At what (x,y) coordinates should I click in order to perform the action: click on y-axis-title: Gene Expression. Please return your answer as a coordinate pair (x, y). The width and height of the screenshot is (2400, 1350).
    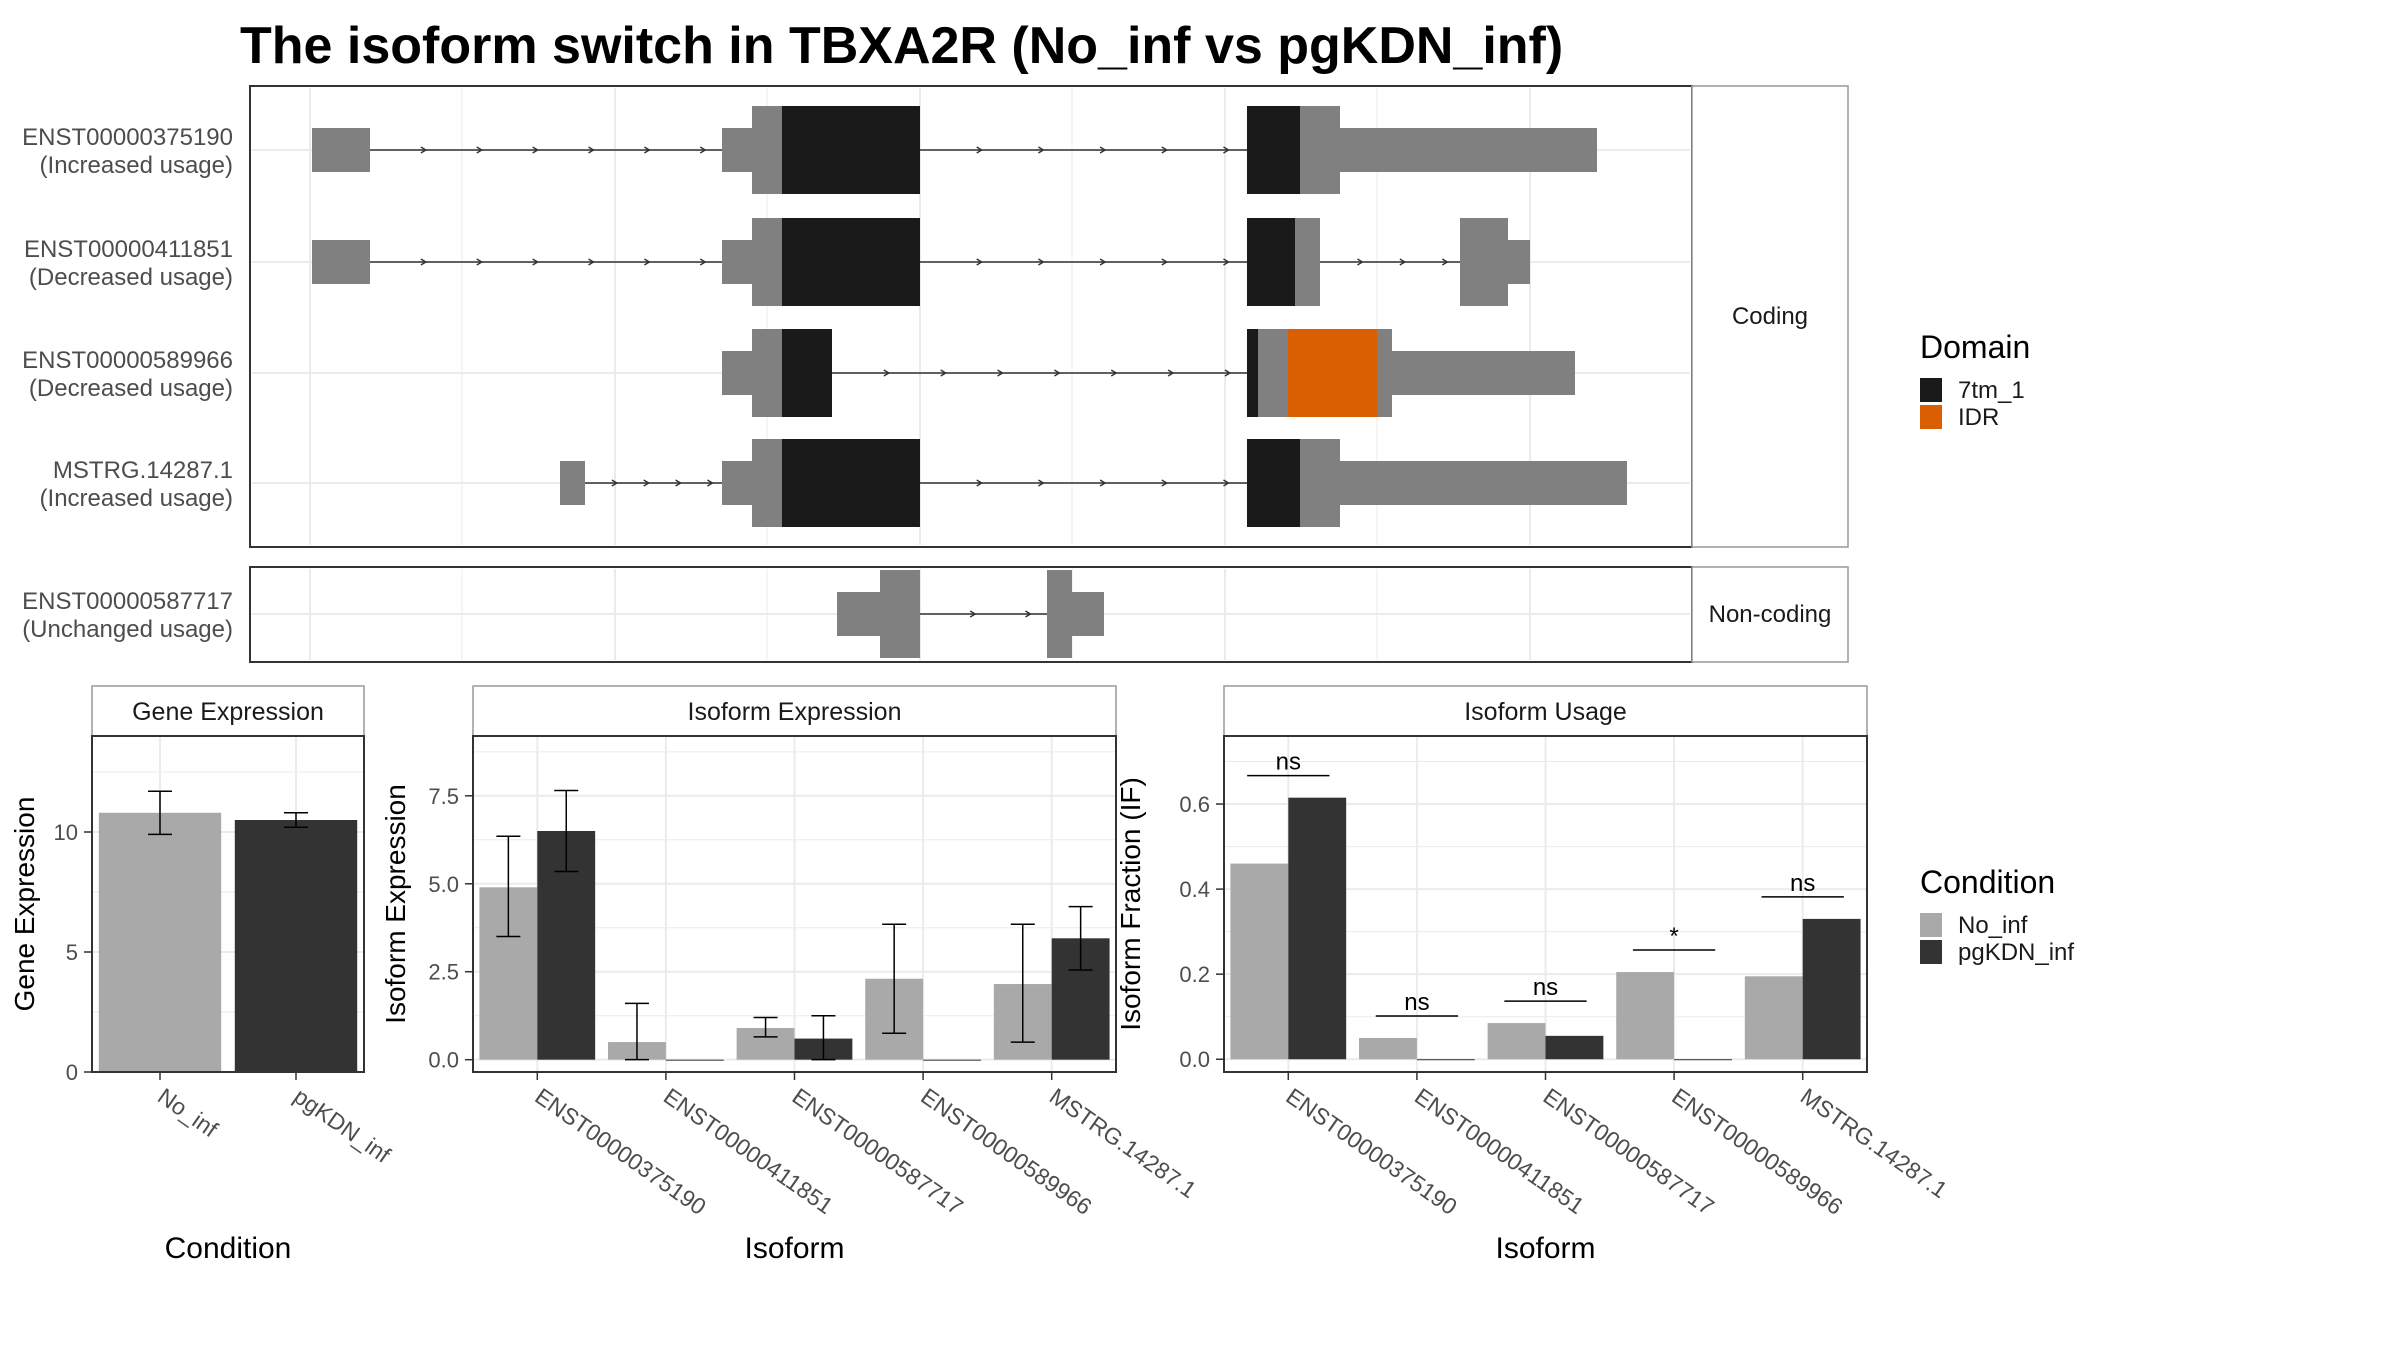
    Looking at the image, I should click on (24, 904).